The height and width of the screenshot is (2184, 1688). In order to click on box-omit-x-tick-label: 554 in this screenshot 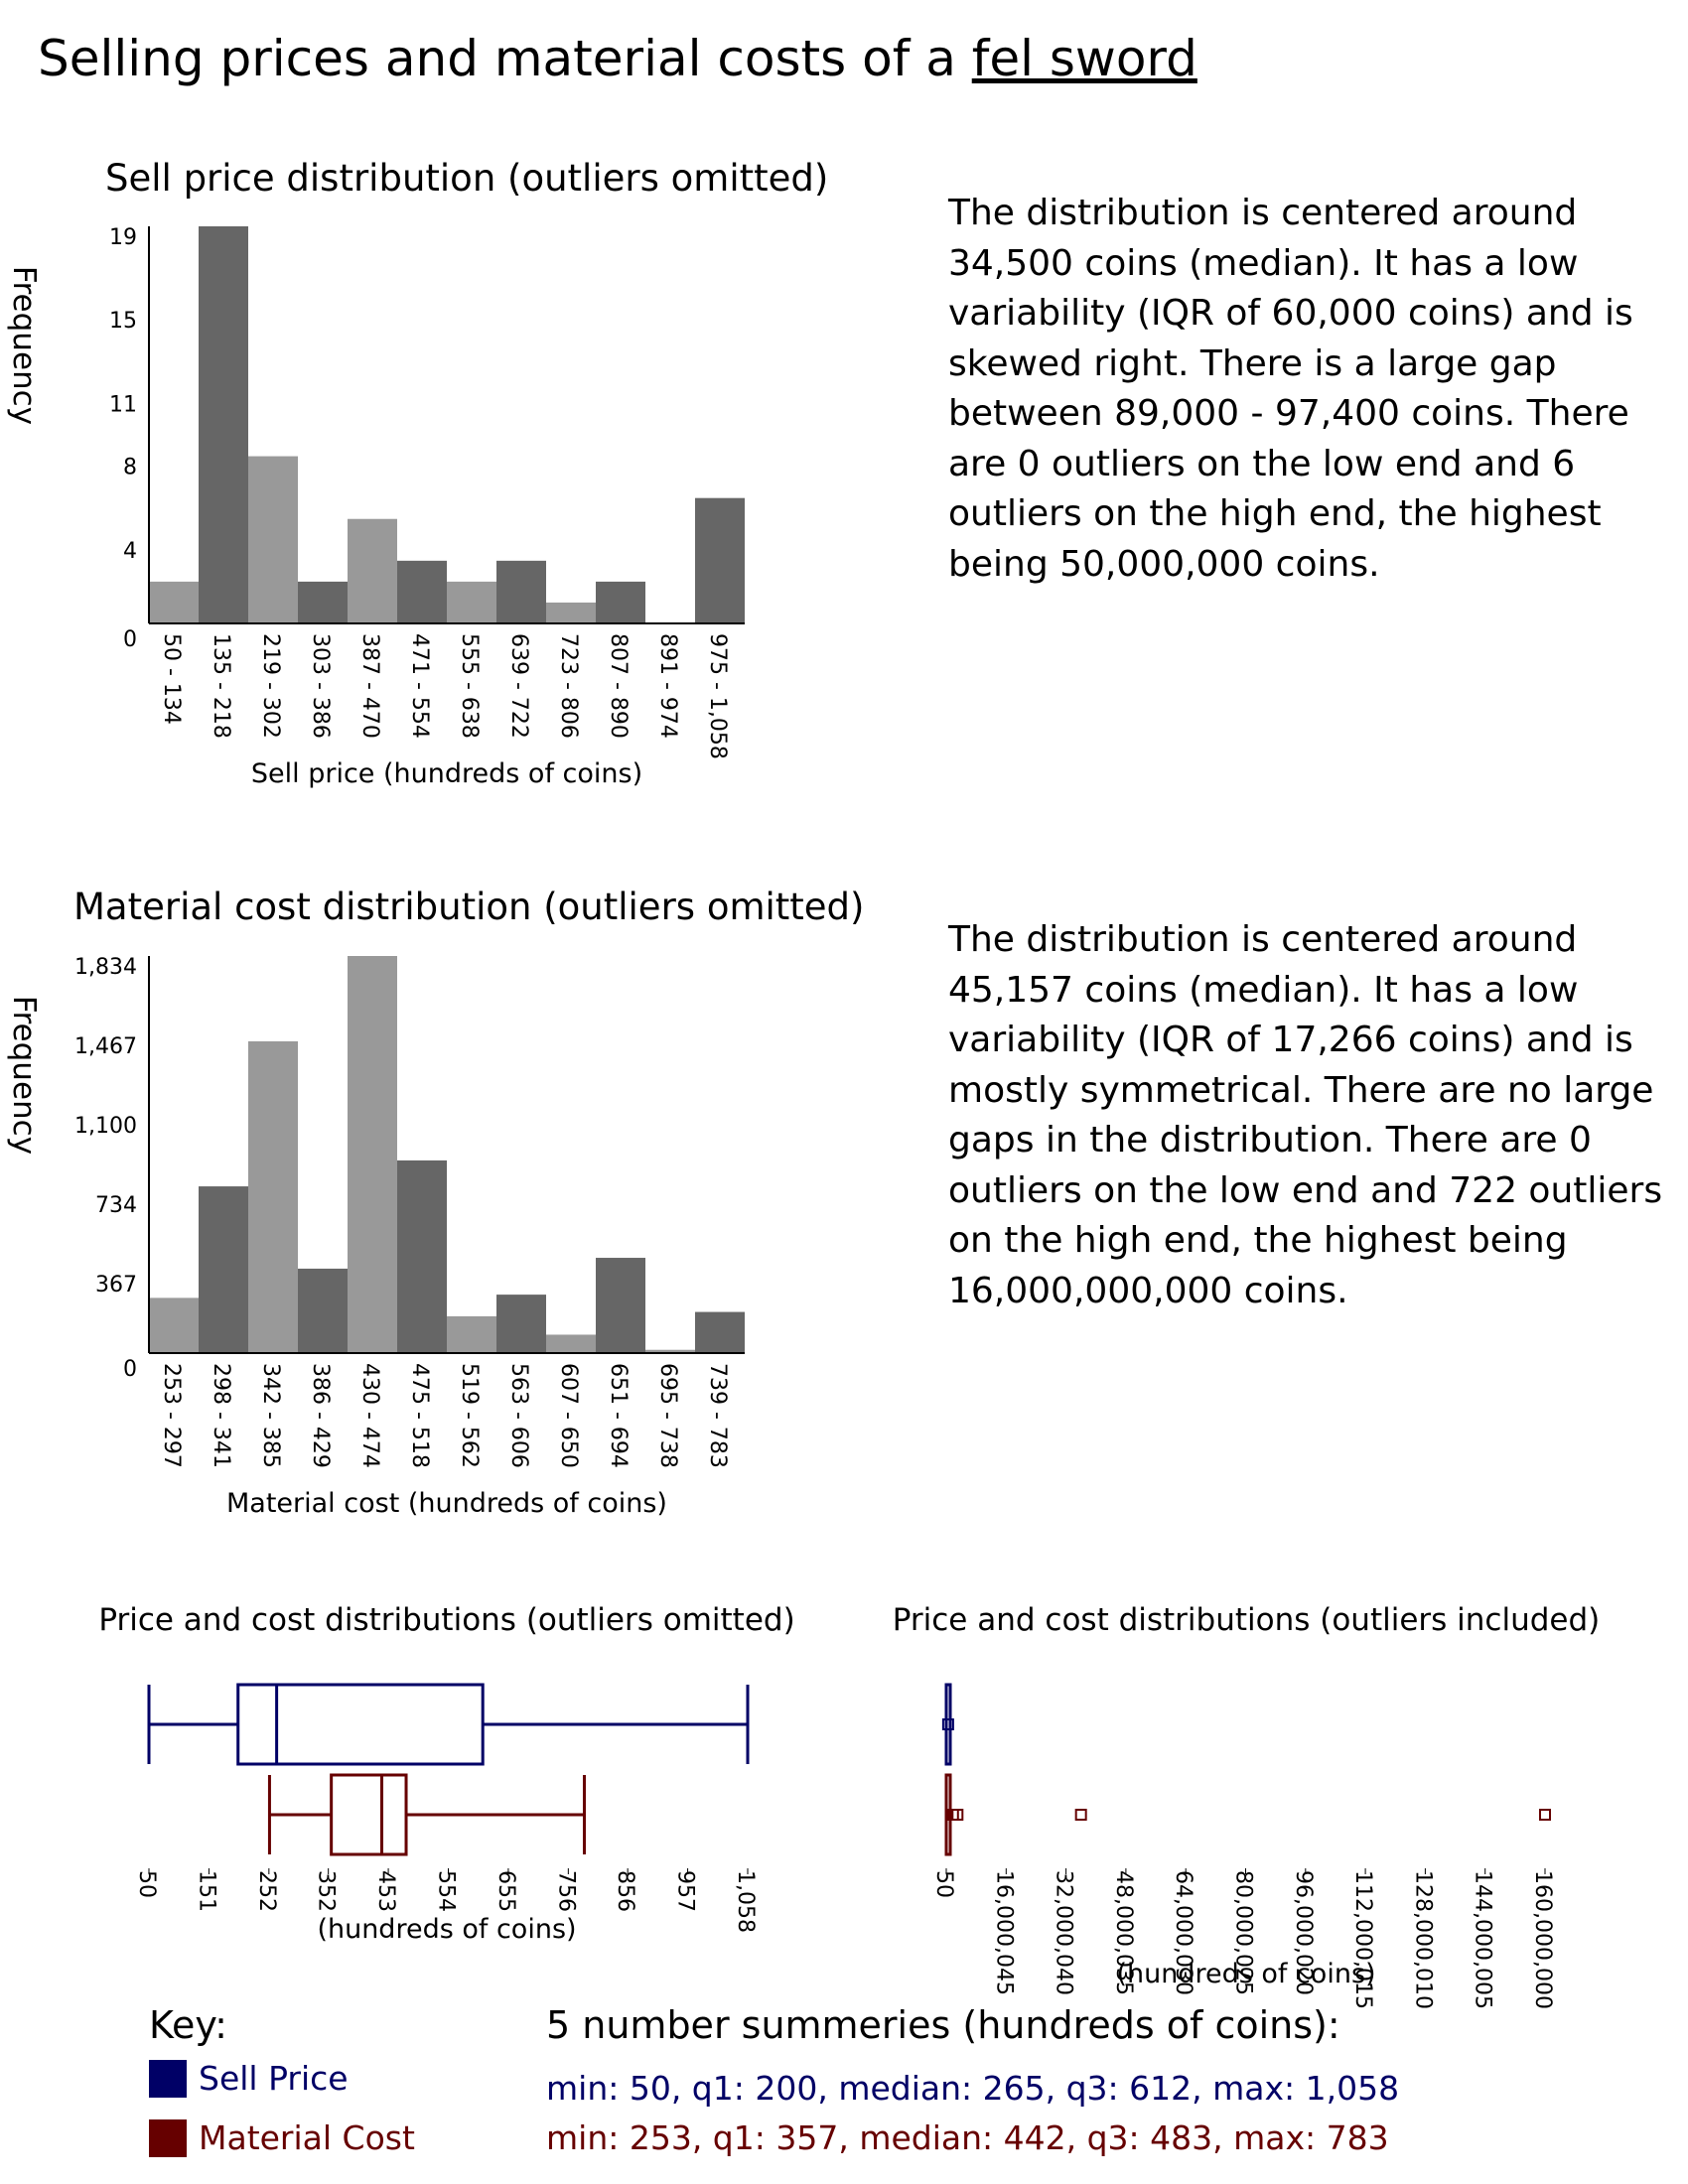, I will do `click(446, 1891)`.